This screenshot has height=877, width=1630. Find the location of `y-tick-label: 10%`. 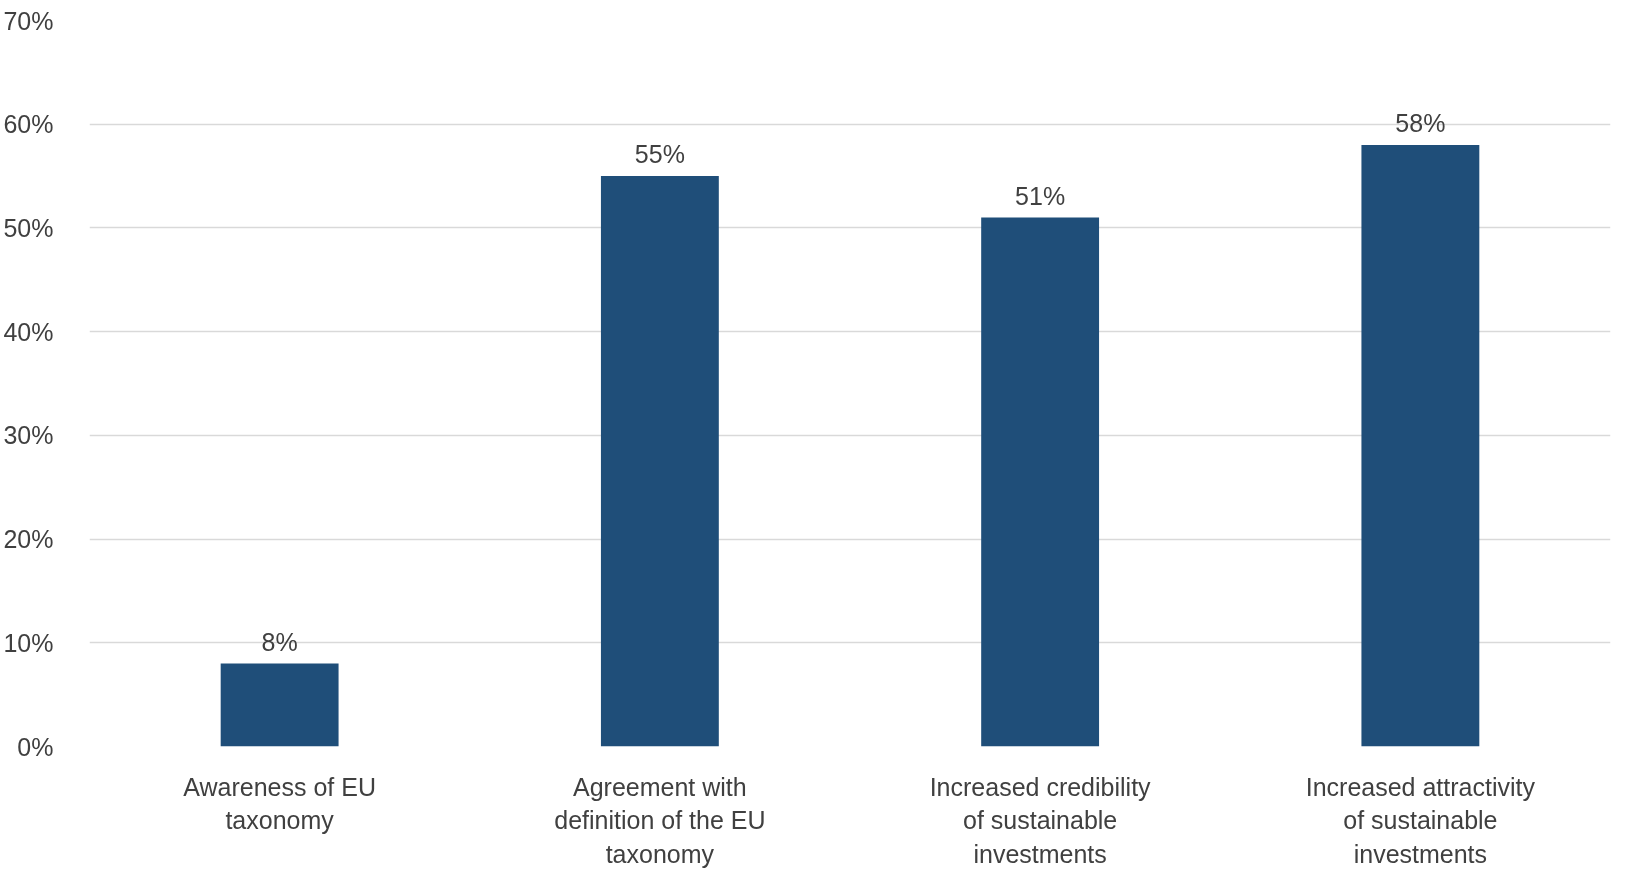

y-tick-label: 10% is located at coordinates (28, 642).